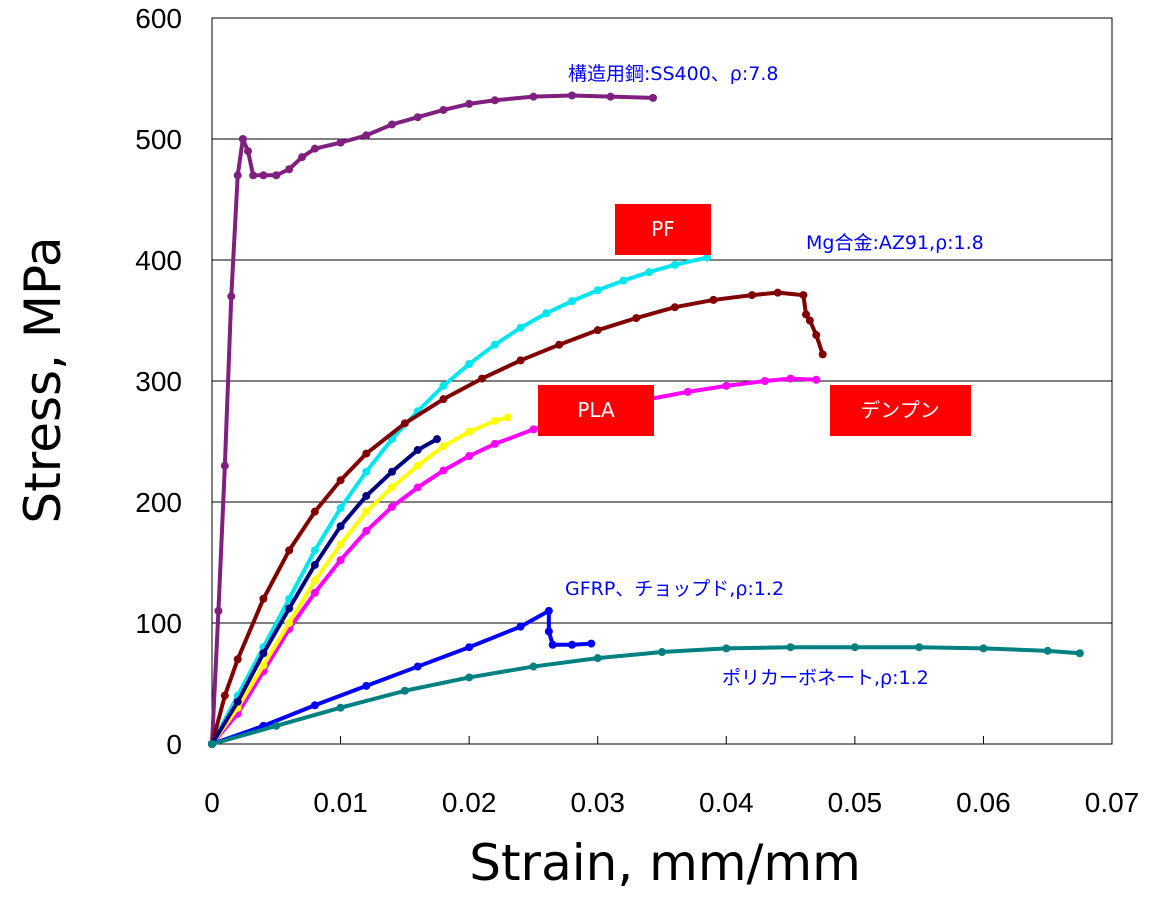 The height and width of the screenshot is (898, 1163). What do you see at coordinates (663, 229) in the screenshot?
I see `label-box-pf-text: PF` at bounding box center [663, 229].